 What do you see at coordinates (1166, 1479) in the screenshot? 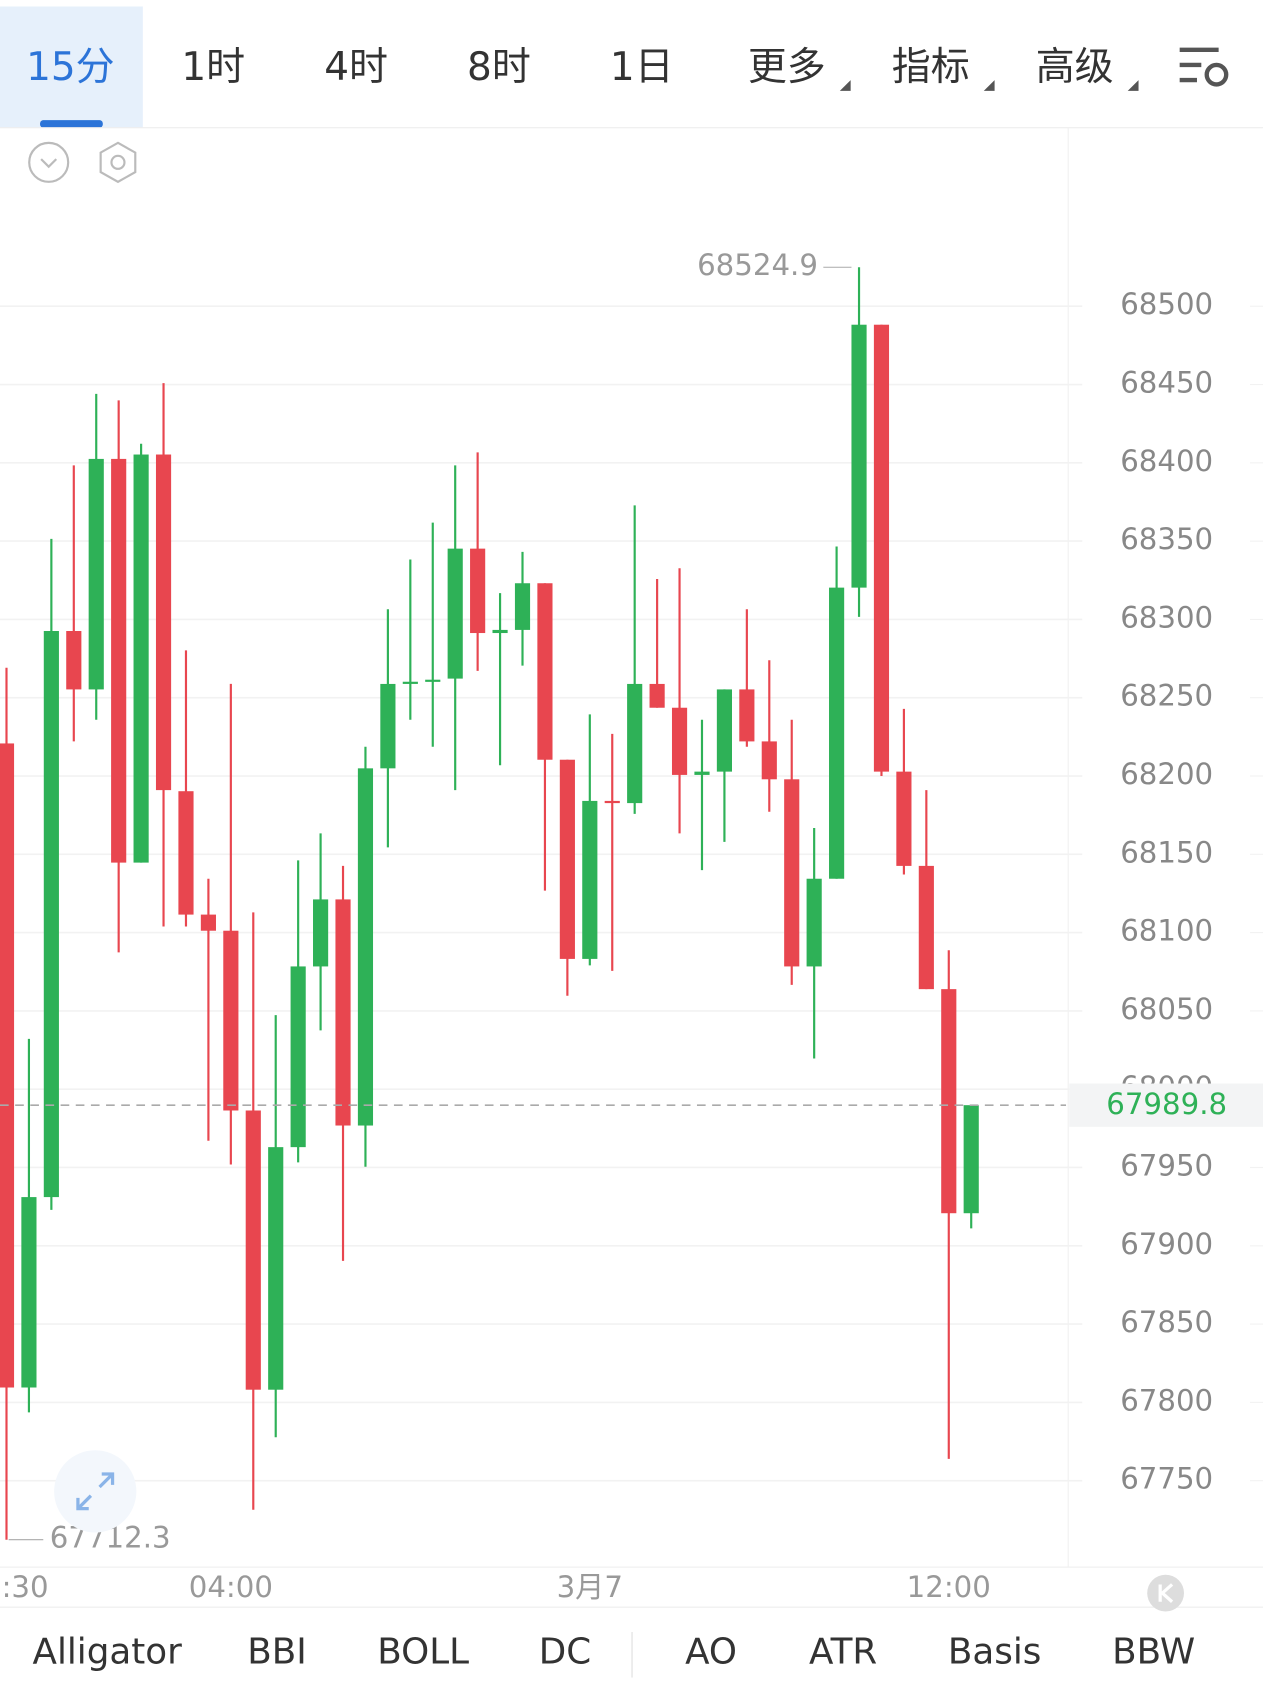
I see `y-tick-label: 67750` at bounding box center [1166, 1479].